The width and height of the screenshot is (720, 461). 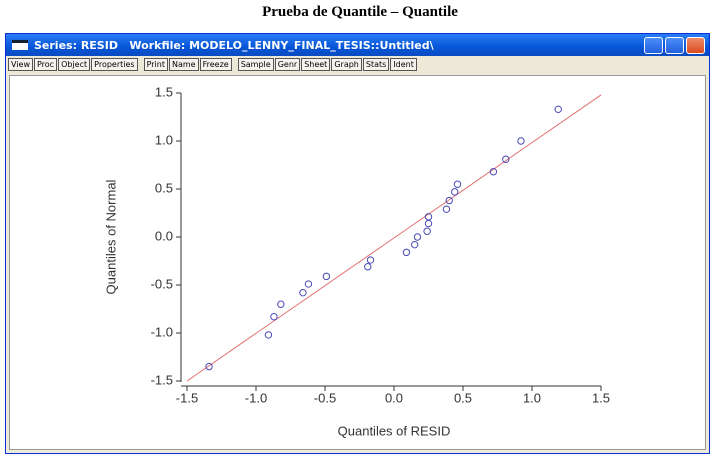 I want to click on toolbar-button: Object, so click(x=74, y=64).